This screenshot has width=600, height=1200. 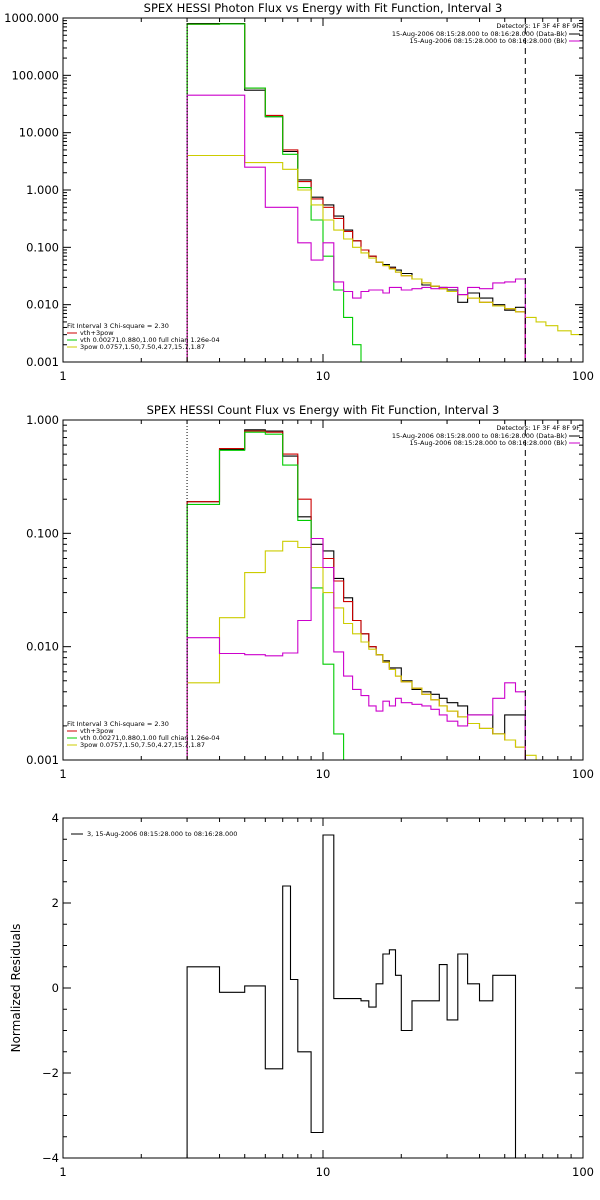 What do you see at coordinates (35, 75) in the screenshot?
I see `y-tick-label: 100.000` at bounding box center [35, 75].